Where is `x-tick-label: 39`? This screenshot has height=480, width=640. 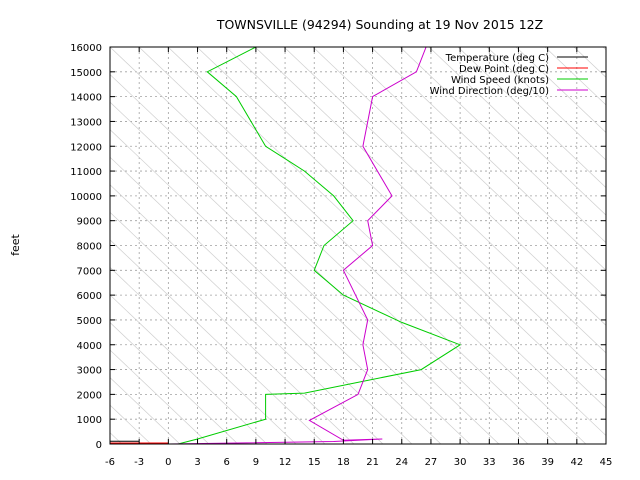 x-tick-label: 39 is located at coordinates (547, 462).